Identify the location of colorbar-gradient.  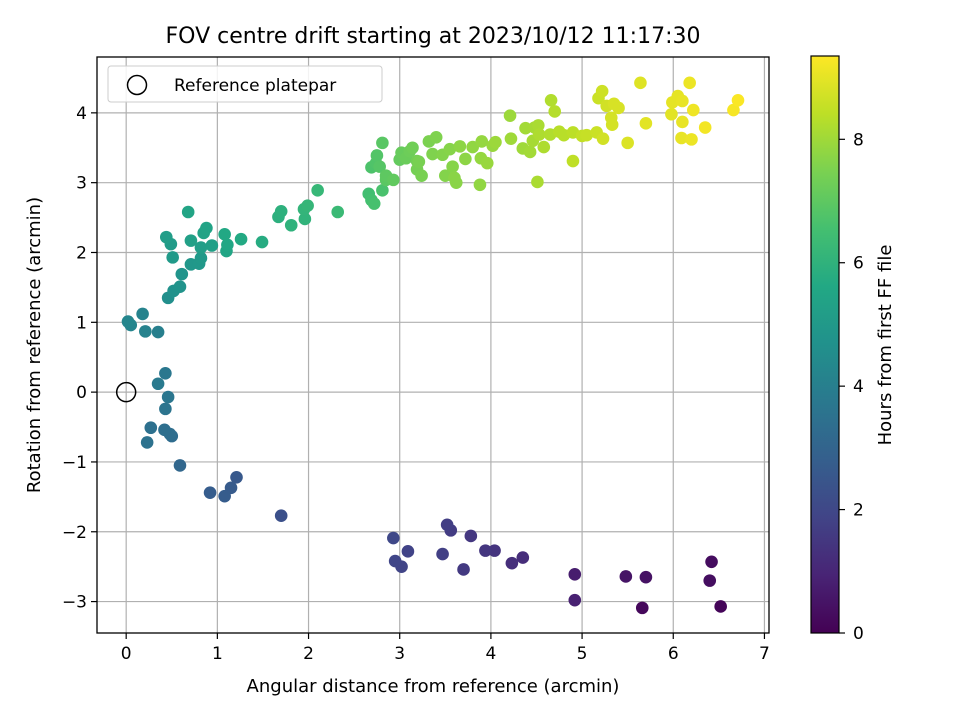
(825, 344).